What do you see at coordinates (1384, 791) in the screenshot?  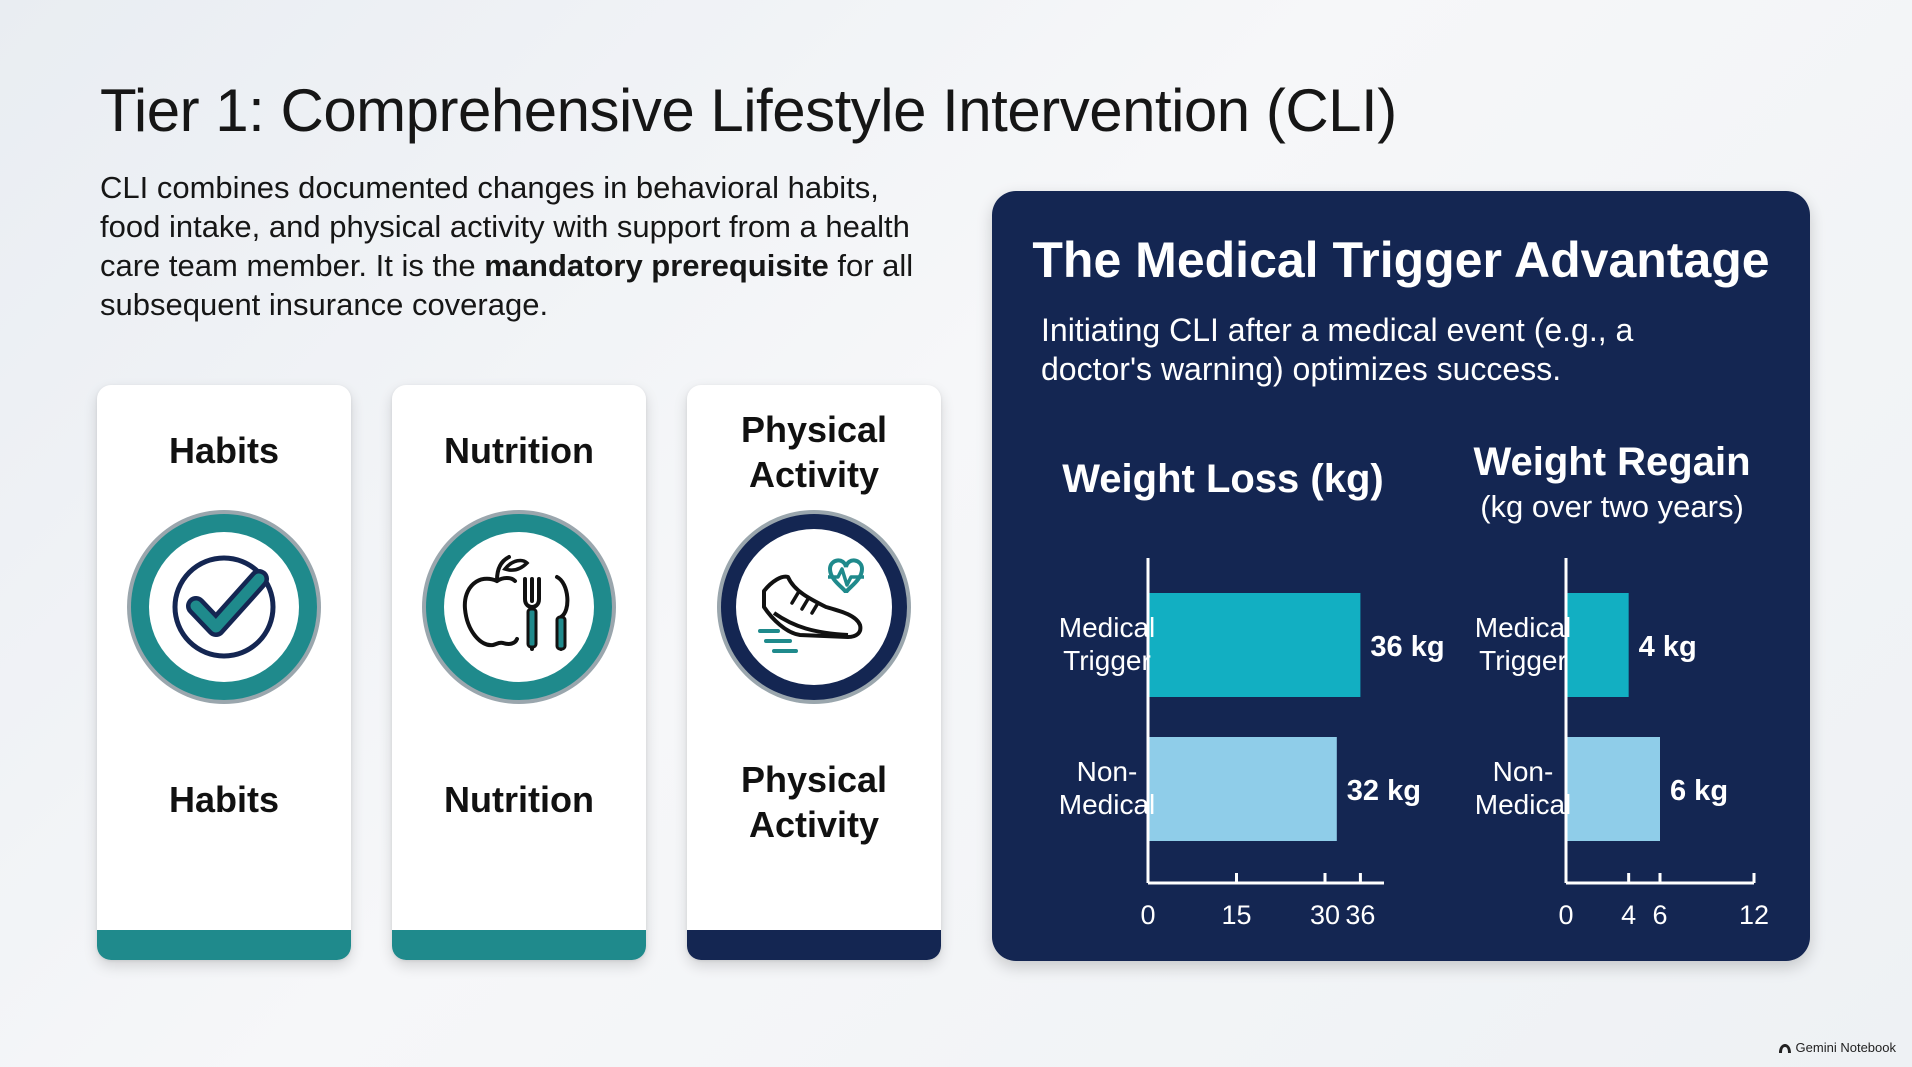 I see `weight-loss-value-label-2: 32 kg` at bounding box center [1384, 791].